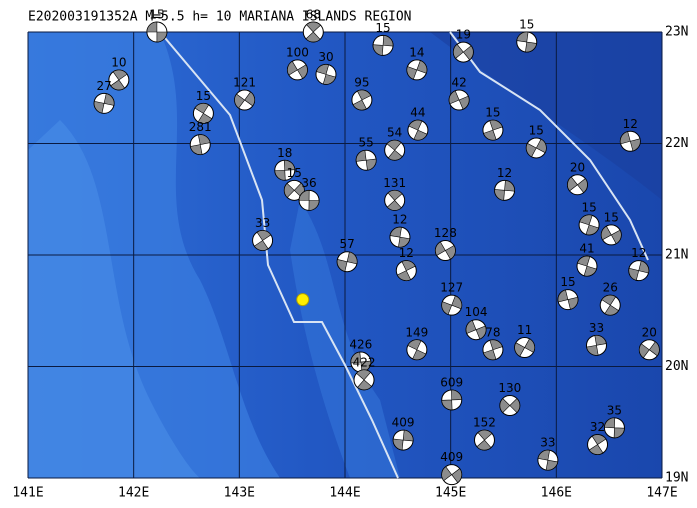 This screenshot has width=697, height=508. Describe the element at coordinates (484, 423) in the screenshot. I see `depth-label: 152` at that location.